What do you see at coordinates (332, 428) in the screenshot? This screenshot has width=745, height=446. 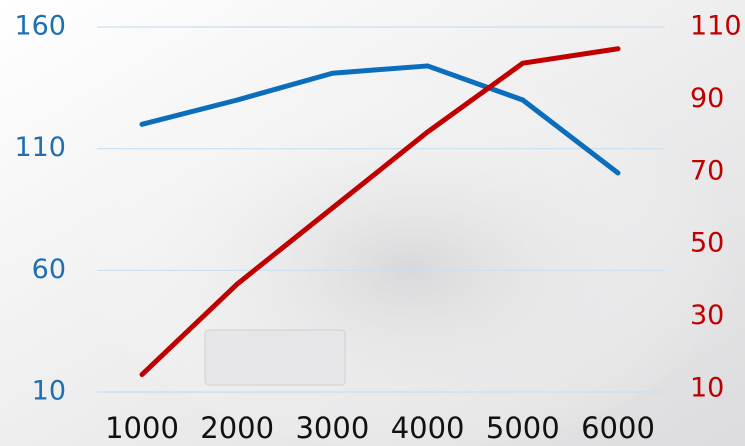 I see `x-tick-label: 3000` at bounding box center [332, 428].